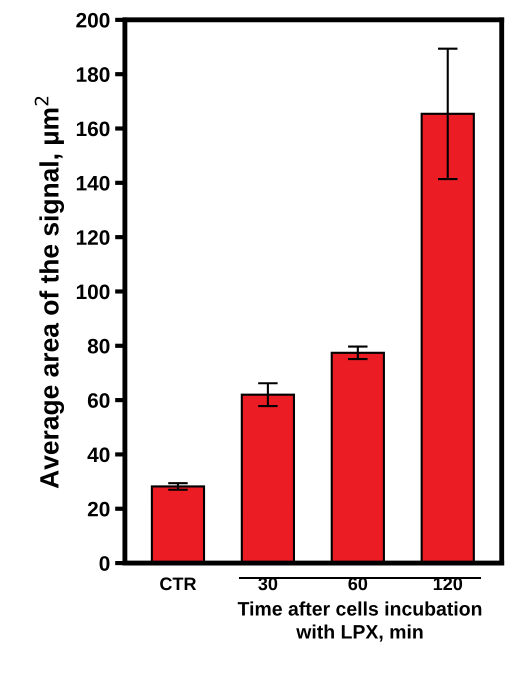 The height and width of the screenshot is (685, 527). What do you see at coordinates (93, 237) in the screenshot?
I see `y-tick-label: 120` at bounding box center [93, 237].